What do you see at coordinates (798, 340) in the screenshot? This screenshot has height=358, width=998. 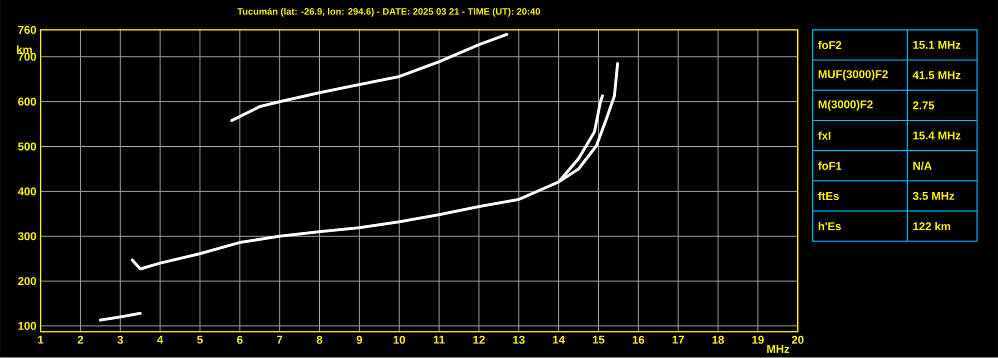 I see `x-tick-label: 20` at bounding box center [798, 340].